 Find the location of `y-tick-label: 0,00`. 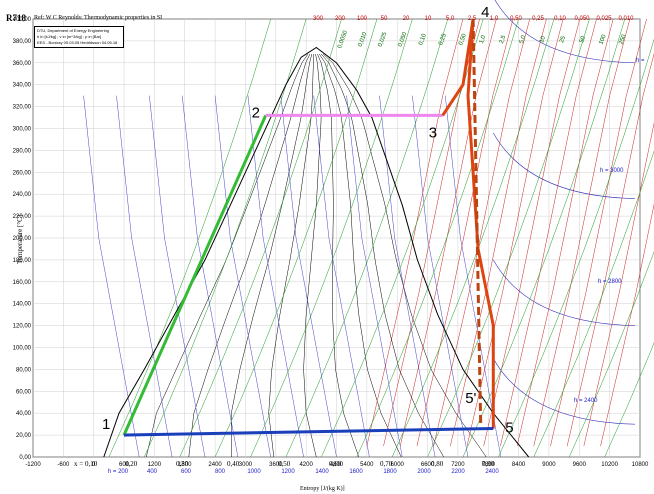

y-tick-label: 0,00 is located at coordinates (25, 458).